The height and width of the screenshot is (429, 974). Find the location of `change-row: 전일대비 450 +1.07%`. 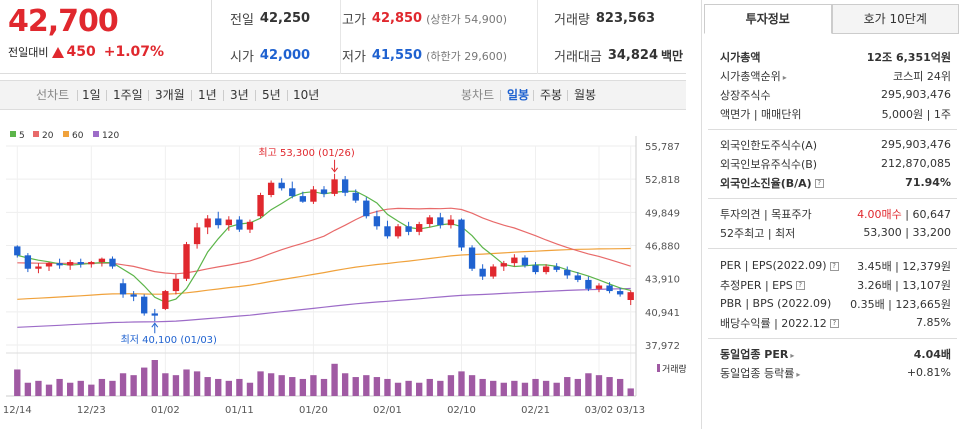

change-row: 전일대비 450 +1.07% is located at coordinates (86, 52).